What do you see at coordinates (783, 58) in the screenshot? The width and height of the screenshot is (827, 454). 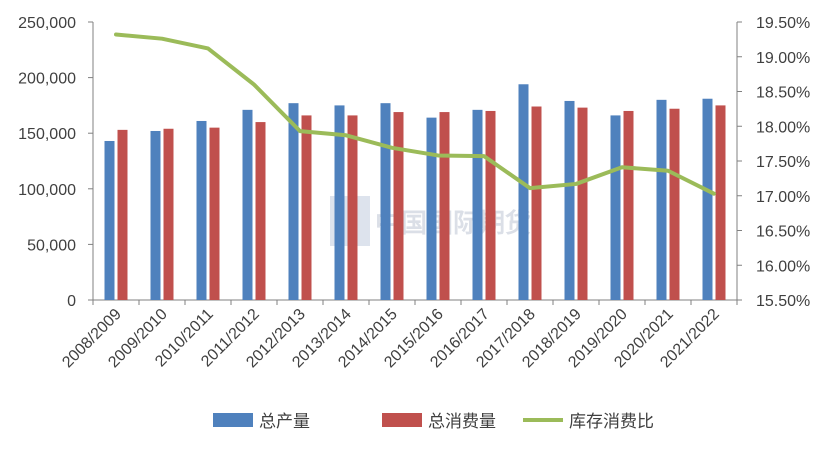 I see `y-right-tick-label: 19.00%` at bounding box center [783, 58].